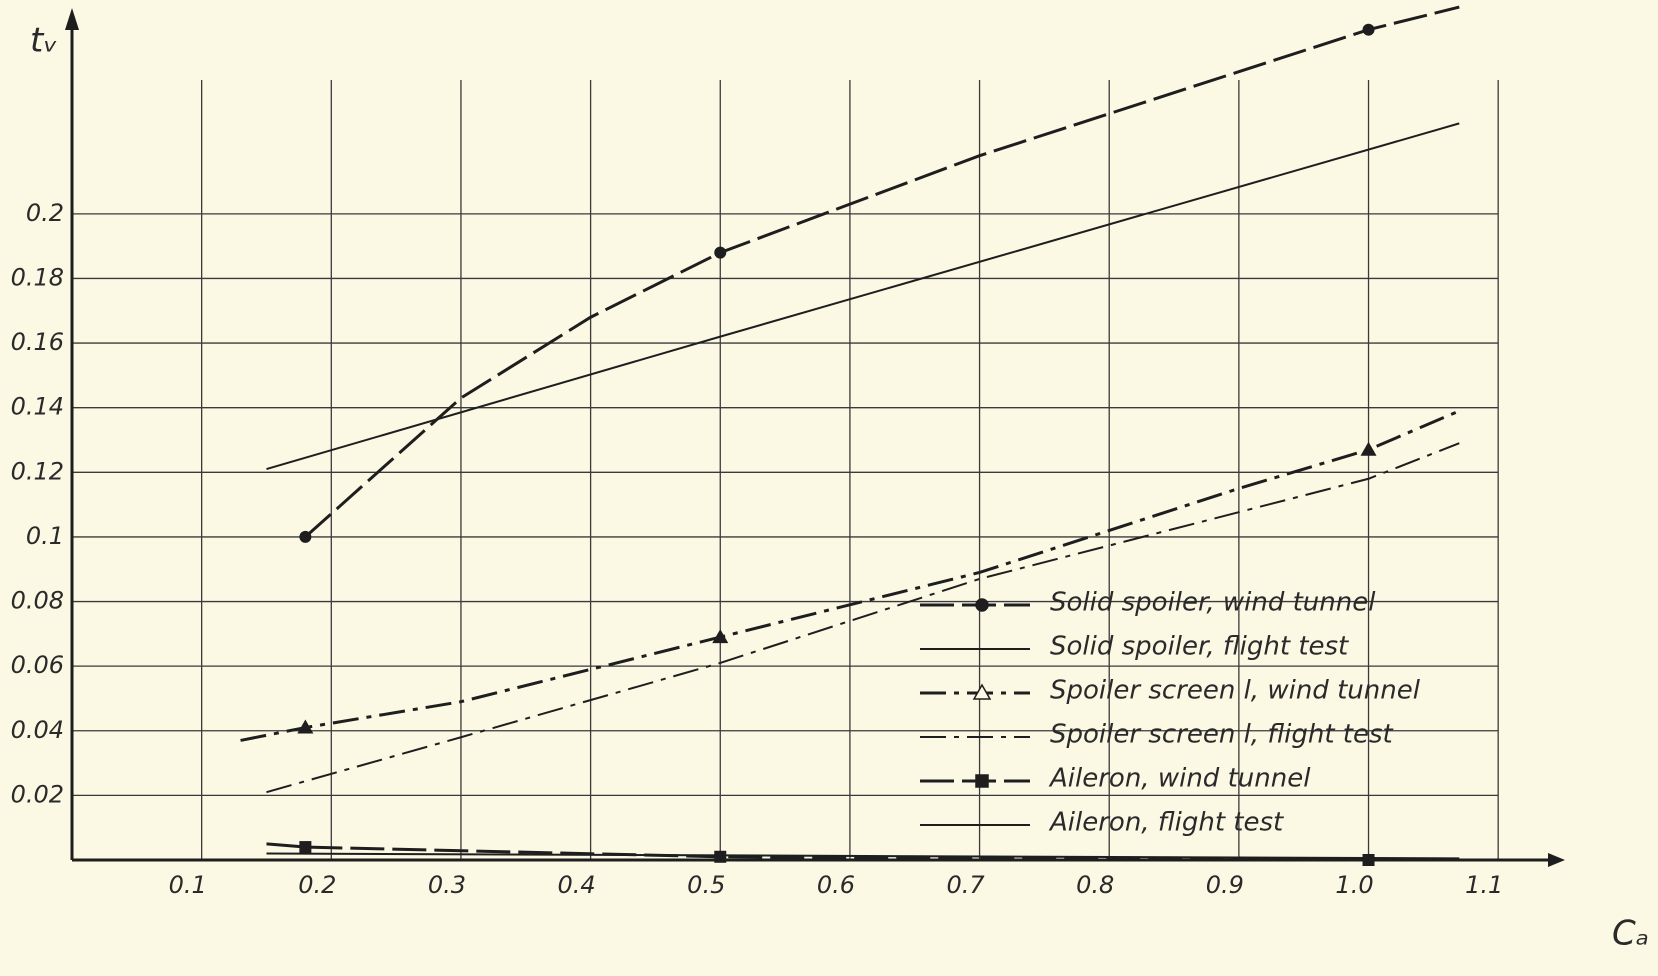 The width and height of the screenshot is (1658, 976). Describe the element at coordinates (45, 536) in the screenshot. I see `y-tick-label: 0.1` at that location.